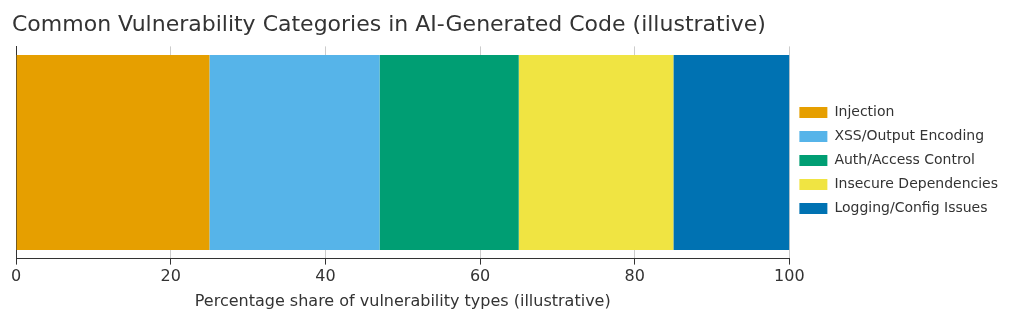  What do you see at coordinates (916, 183) in the screenshot?
I see `legend-label: Insecure Dependencies` at bounding box center [916, 183].